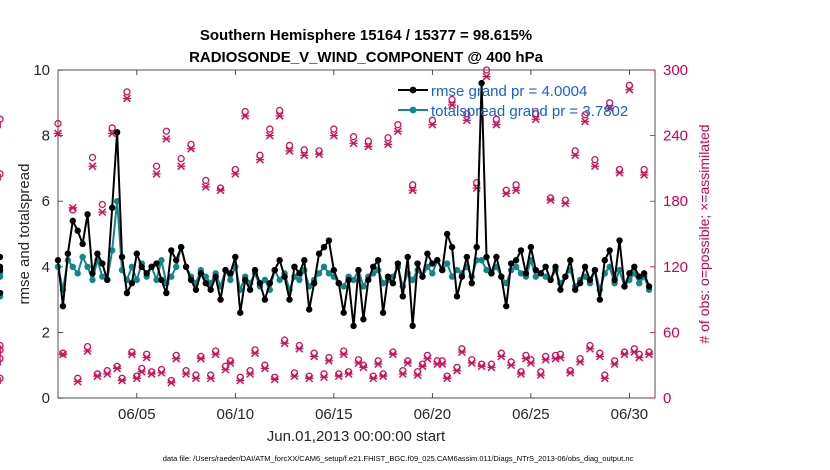 This screenshot has width=830, height=470. What do you see at coordinates (509, 91) in the screenshot?
I see `legend-label-rmse: rmse grand pr = 4.0004` at bounding box center [509, 91].